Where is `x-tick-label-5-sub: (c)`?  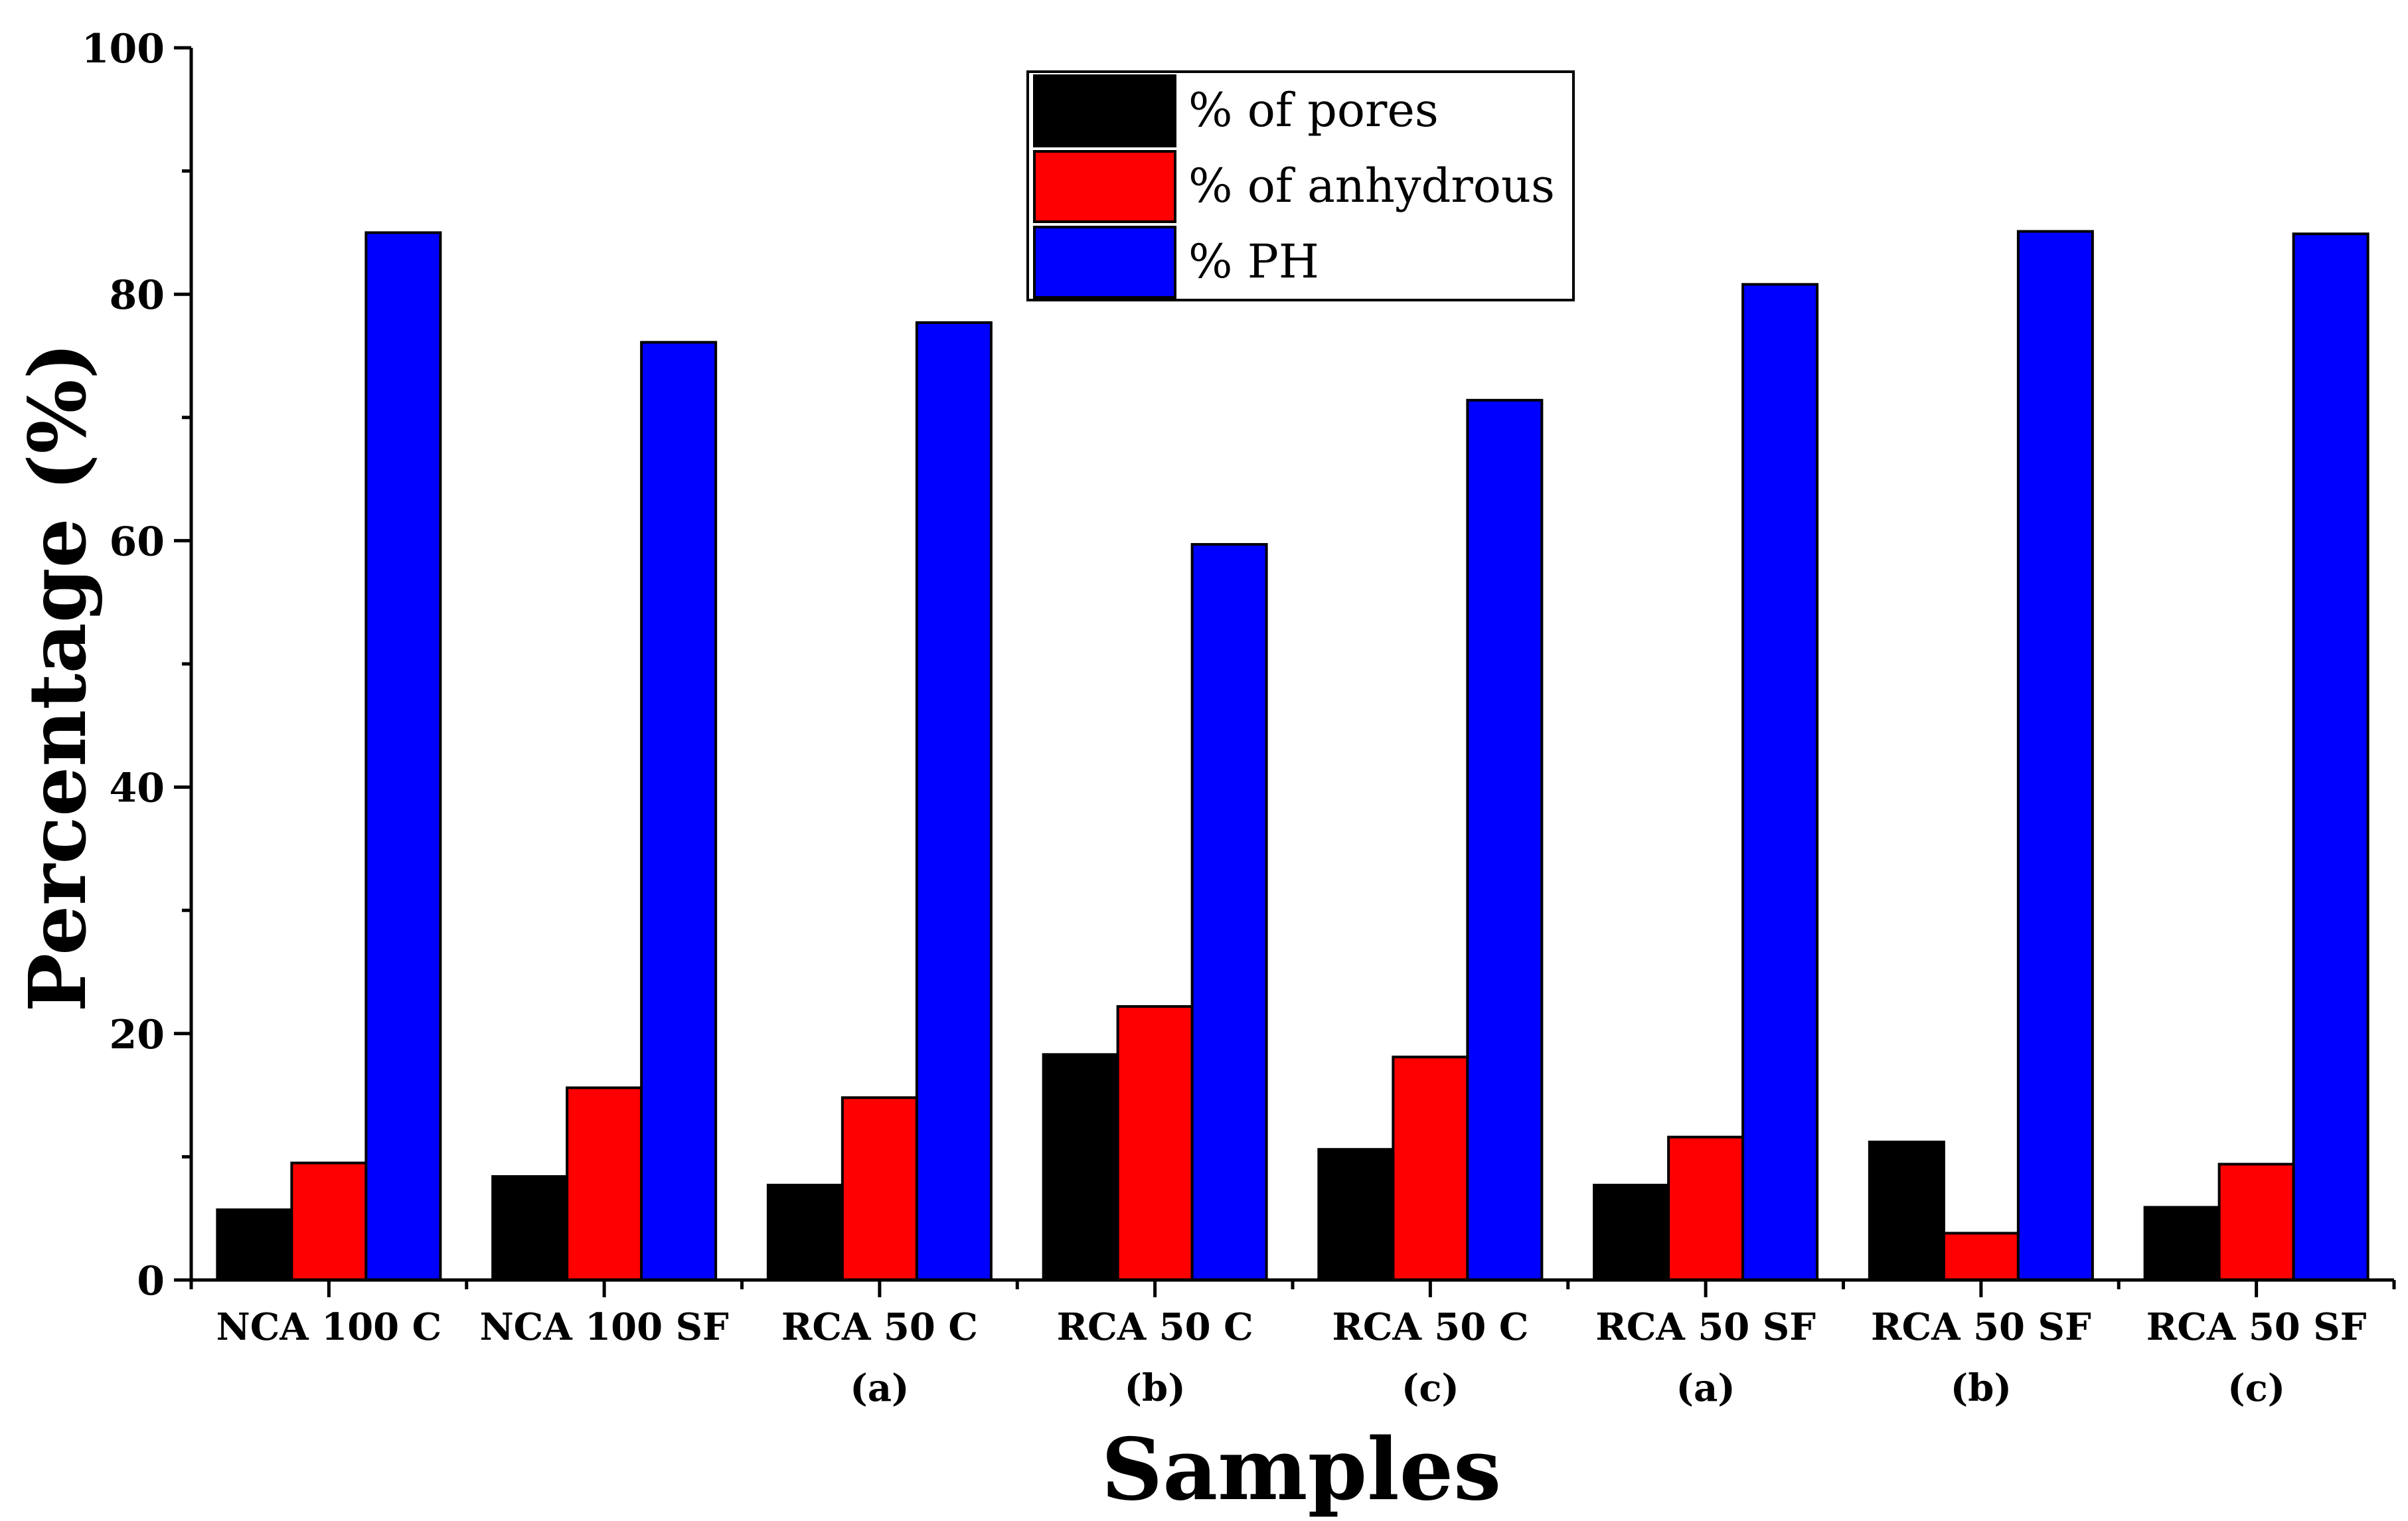 x-tick-label-5-sub: (c) is located at coordinates (1430, 1388).